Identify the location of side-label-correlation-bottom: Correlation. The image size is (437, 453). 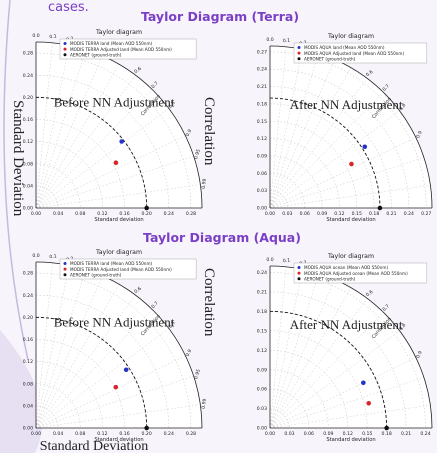
(209, 302).